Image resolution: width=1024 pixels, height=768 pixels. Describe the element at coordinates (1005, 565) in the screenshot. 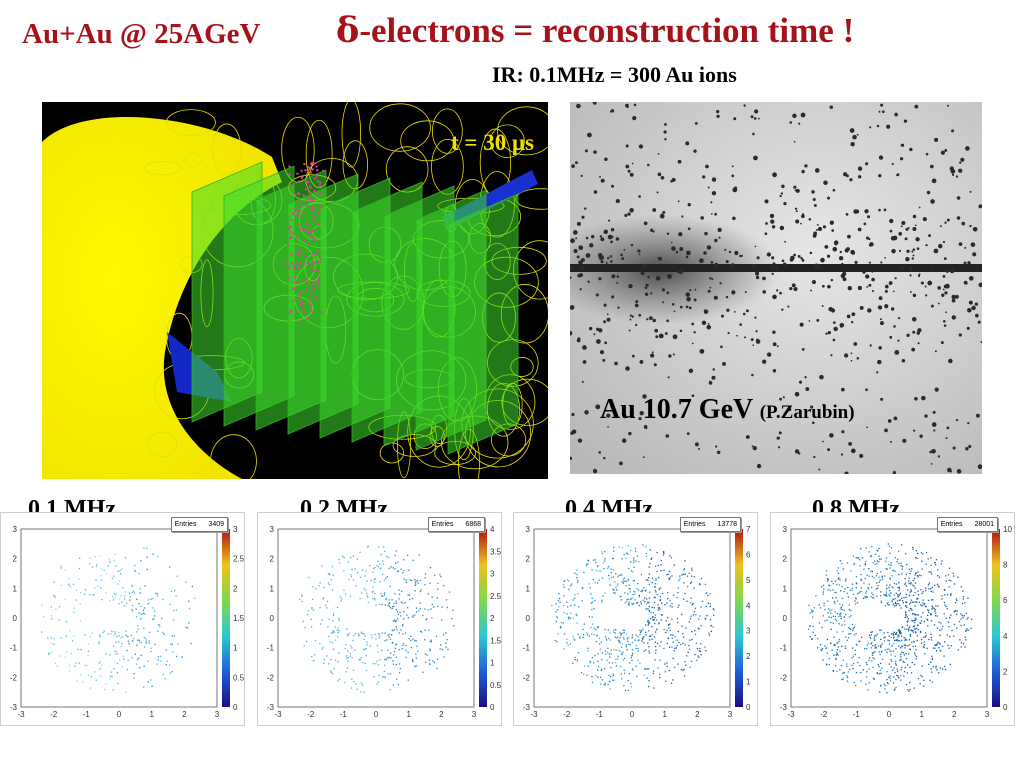

I see `color-scale-tick: 8` at that location.